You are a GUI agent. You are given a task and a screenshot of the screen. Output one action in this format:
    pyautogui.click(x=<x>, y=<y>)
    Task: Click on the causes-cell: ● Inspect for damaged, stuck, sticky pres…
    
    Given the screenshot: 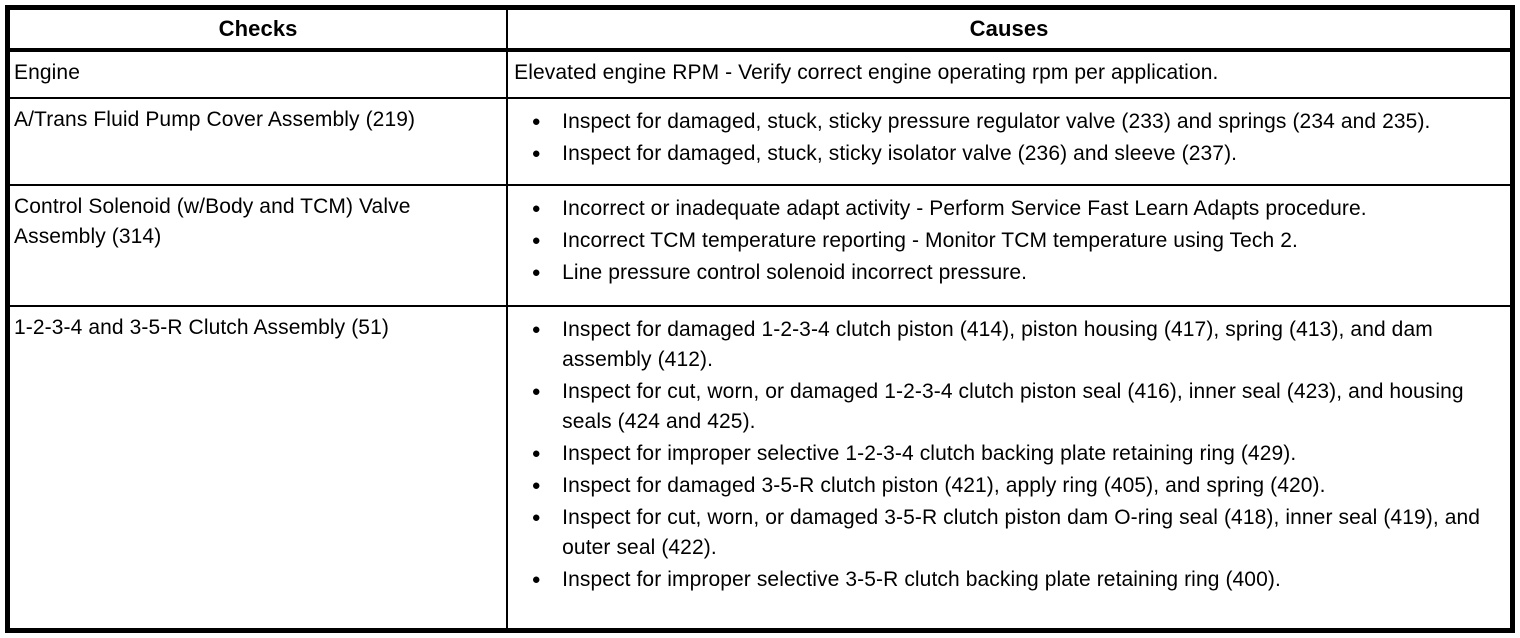 What is the action you would take?
    pyautogui.click(x=1010, y=141)
    